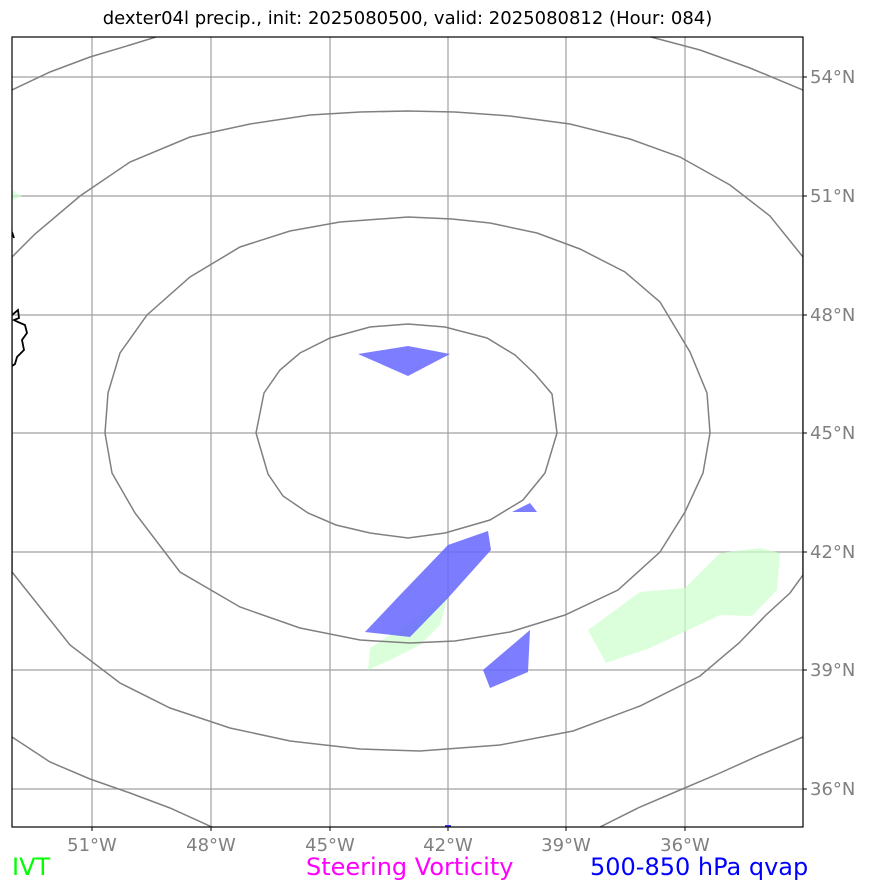  Describe the element at coordinates (524, 507) in the screenshot. I see `qvap-region-small` at that location.